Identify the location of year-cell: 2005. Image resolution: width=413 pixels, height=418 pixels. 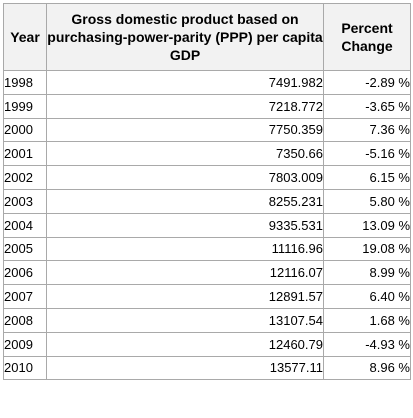
(25, 249).